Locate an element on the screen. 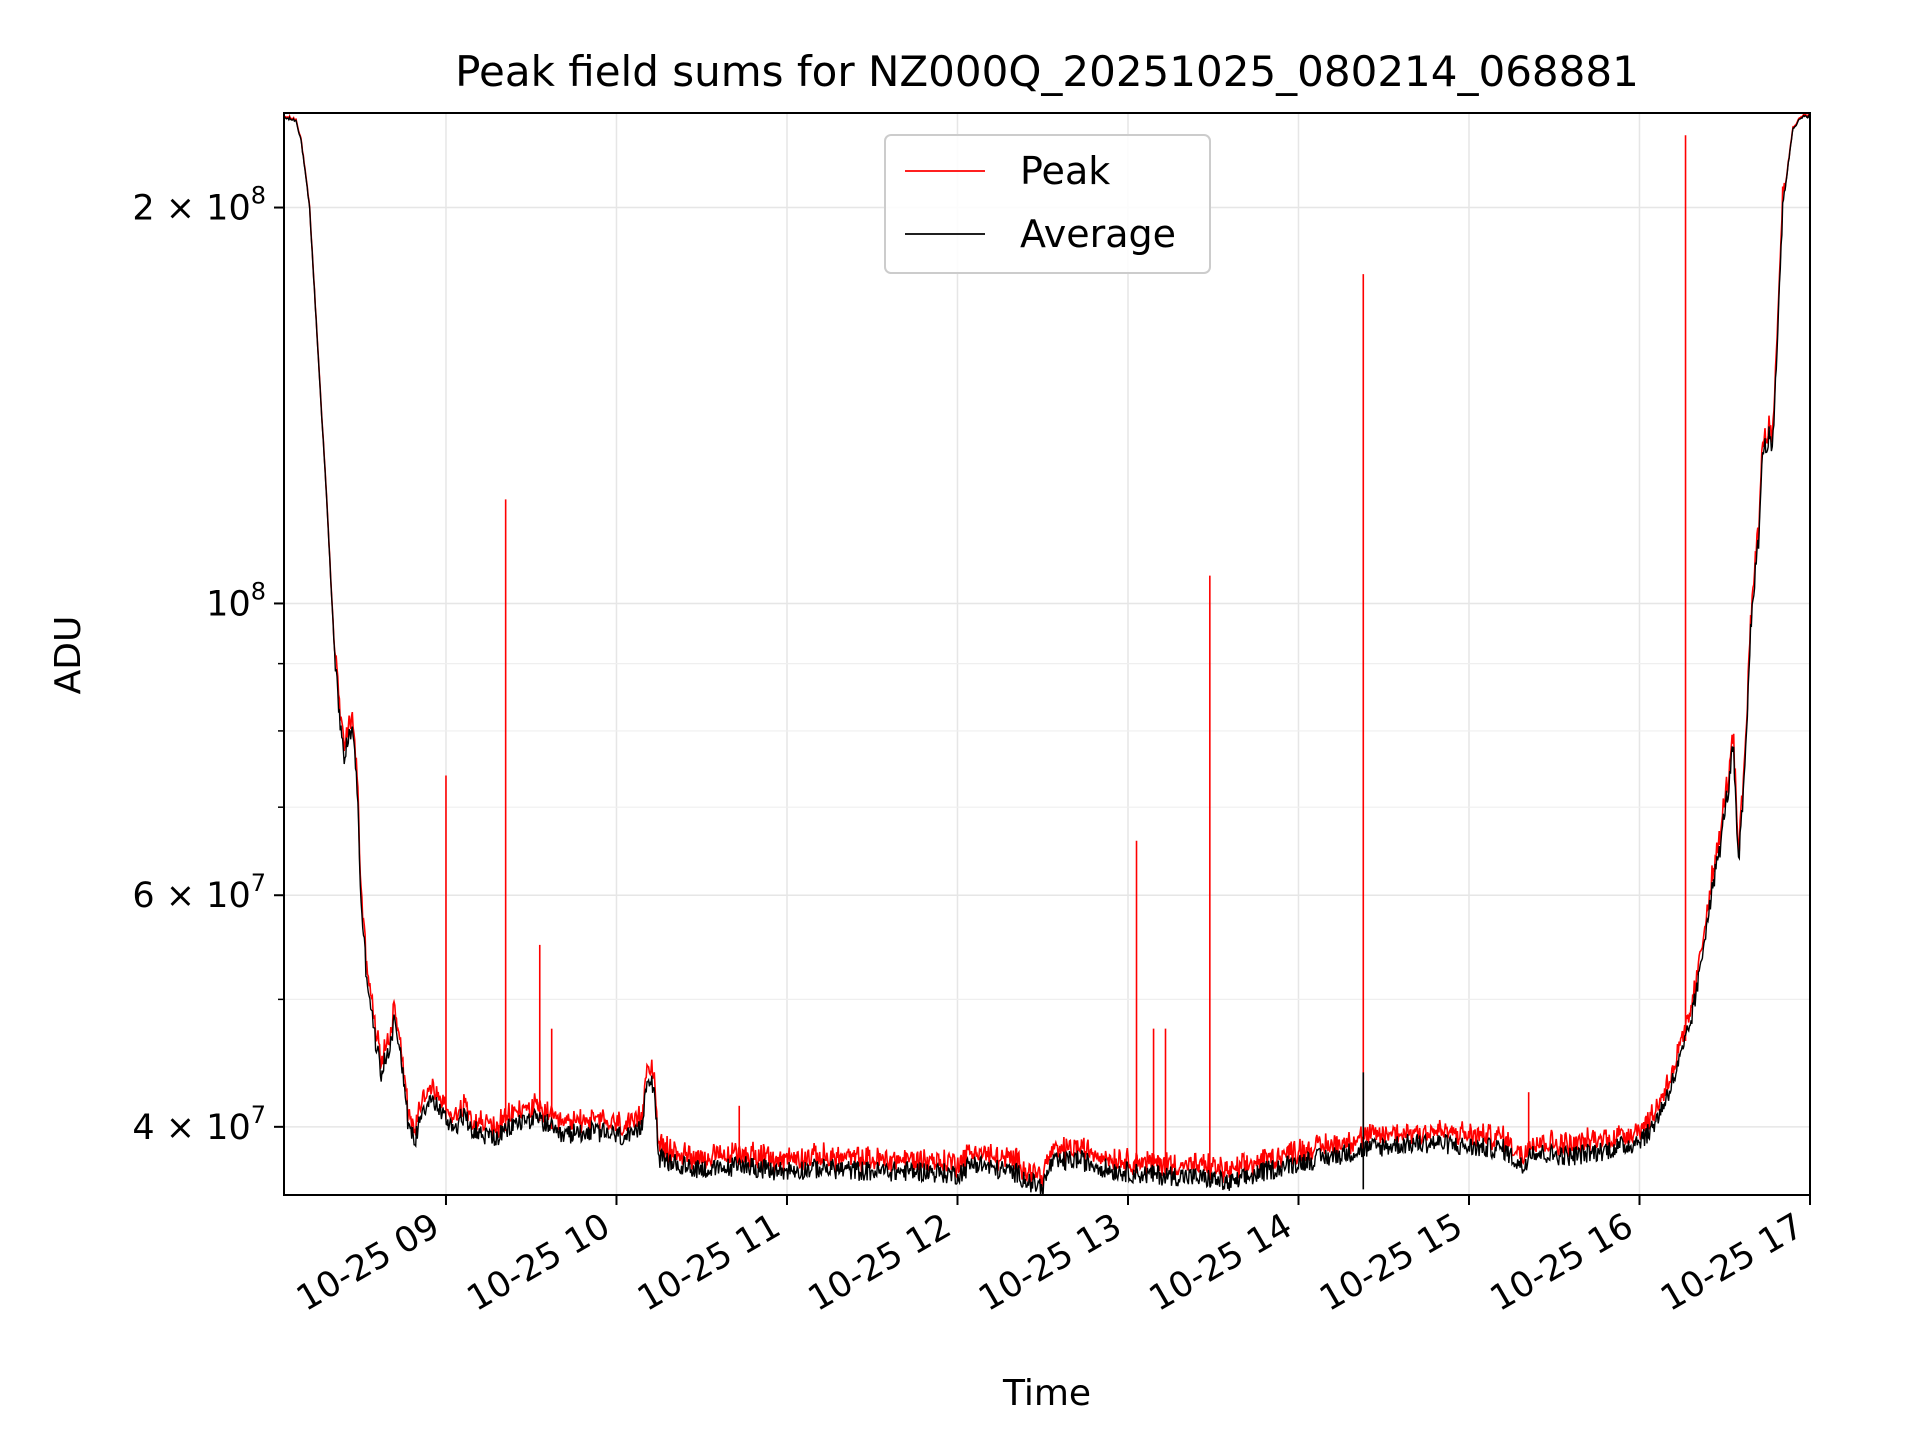 This screenshot has height=1440, width=1920. y-axis-label: ADU is located at coordinates (68, 655).